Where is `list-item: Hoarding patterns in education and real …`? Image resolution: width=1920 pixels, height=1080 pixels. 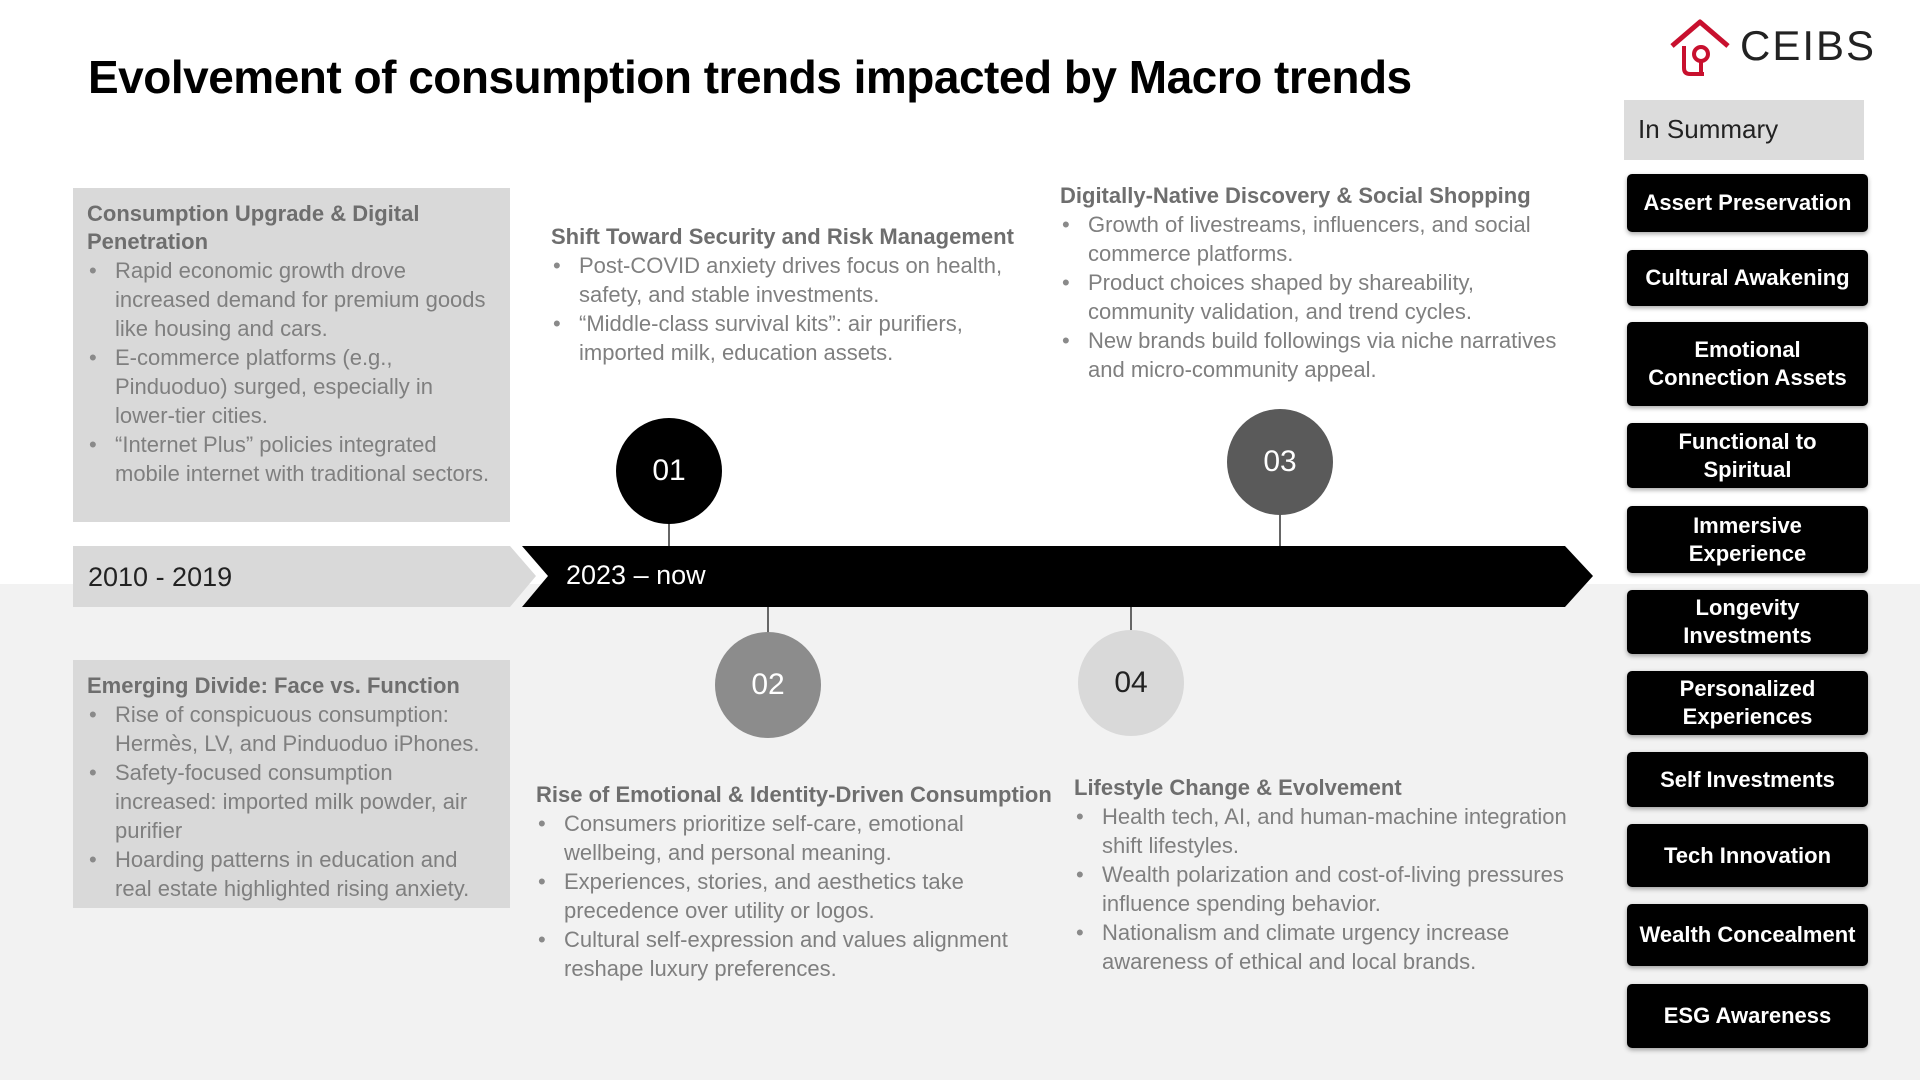
list-item: Hoarding patterns in education and real … is located at coordinates (291, 874).